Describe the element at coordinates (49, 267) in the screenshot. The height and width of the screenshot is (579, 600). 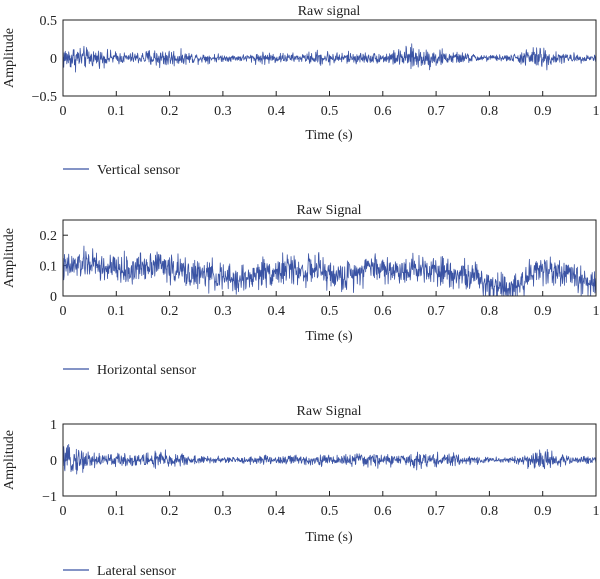
I see `y-tick-label: 0.1` at that location.